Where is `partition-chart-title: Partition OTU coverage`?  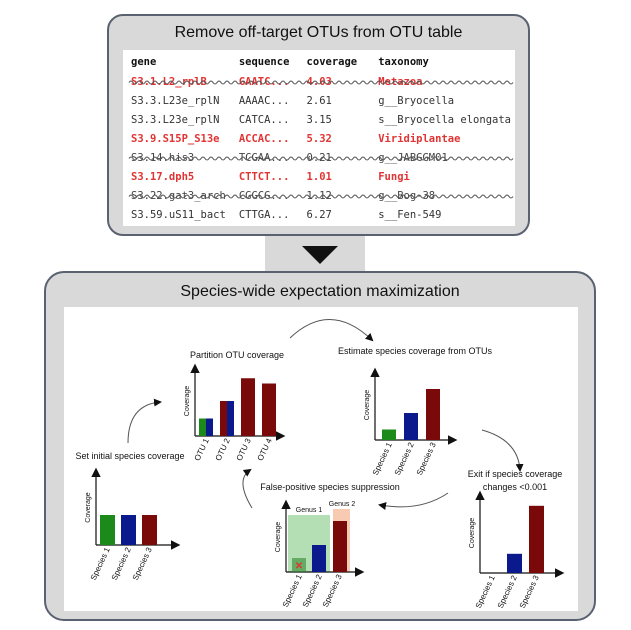 partition-chart-title: Partition OTU coverage is located at coordinates (237, 355).